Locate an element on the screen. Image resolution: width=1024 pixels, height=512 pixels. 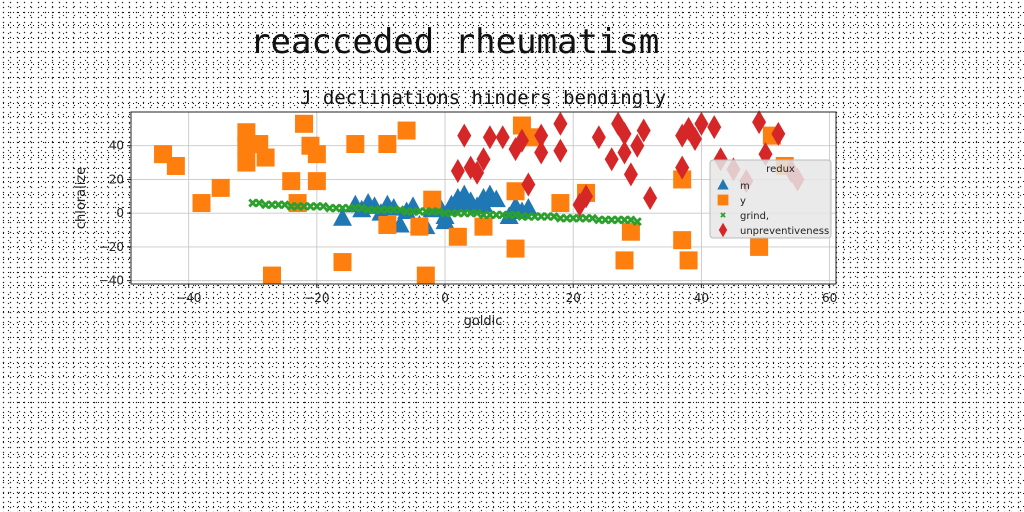
legend: redux my grind, unpreventiveness is located at coordinates (770, 199).